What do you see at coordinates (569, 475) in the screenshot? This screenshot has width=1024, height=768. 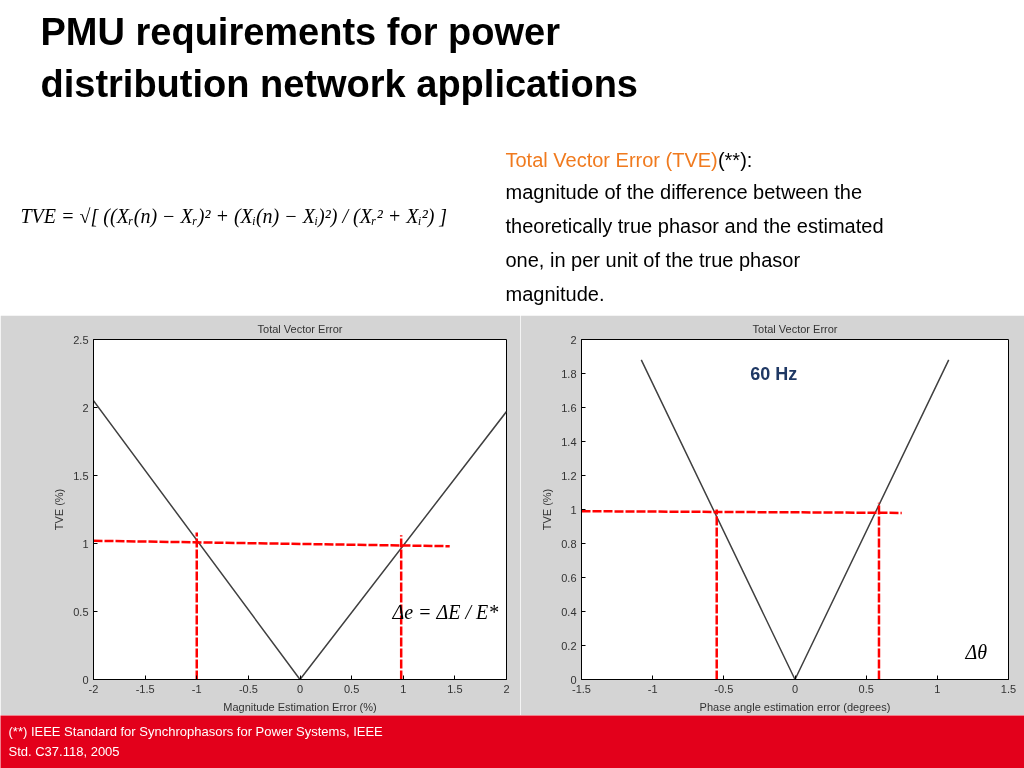 I see `y-tick-label: 1.2` at bounding box center [569, 475].